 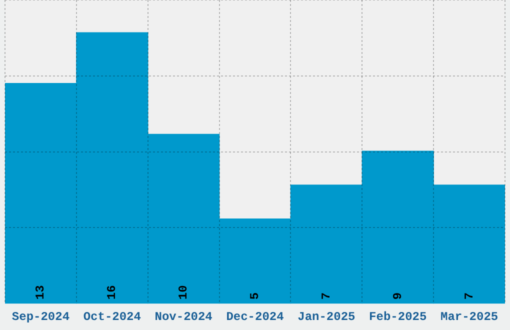 I want to click on data-label: 13, so click(x=41, y=292).